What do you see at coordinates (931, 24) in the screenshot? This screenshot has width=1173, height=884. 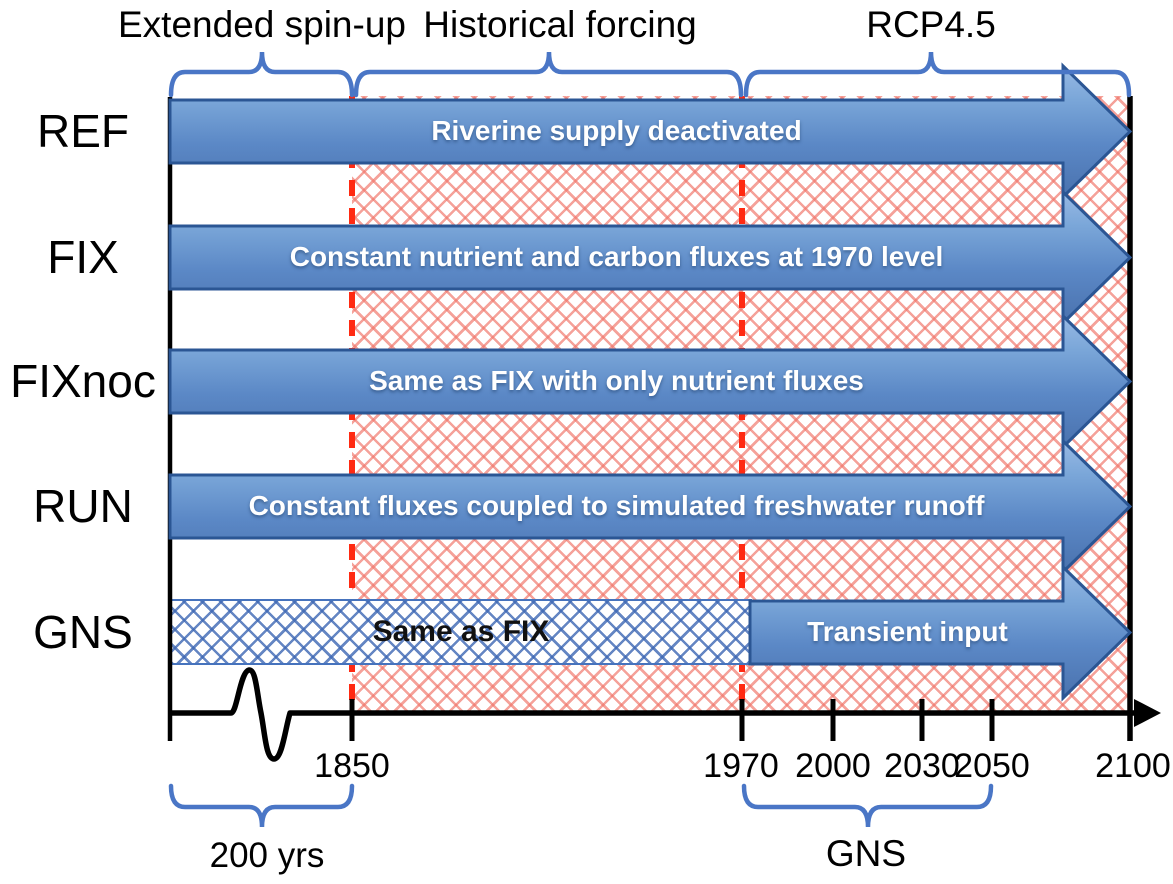 I see `period-label-rcp45: RCP4.5` at bounding box center [931, 24].